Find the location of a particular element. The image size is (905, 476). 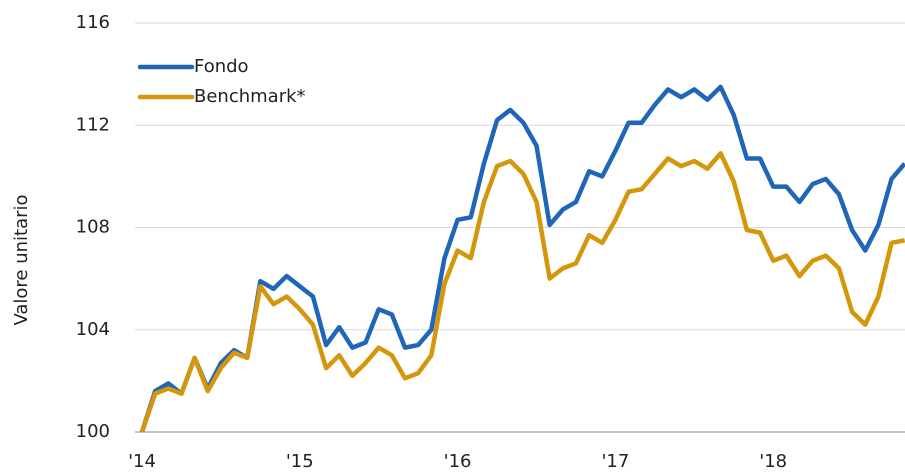

legend-label: Fondo is located at coordinates (221, 66).